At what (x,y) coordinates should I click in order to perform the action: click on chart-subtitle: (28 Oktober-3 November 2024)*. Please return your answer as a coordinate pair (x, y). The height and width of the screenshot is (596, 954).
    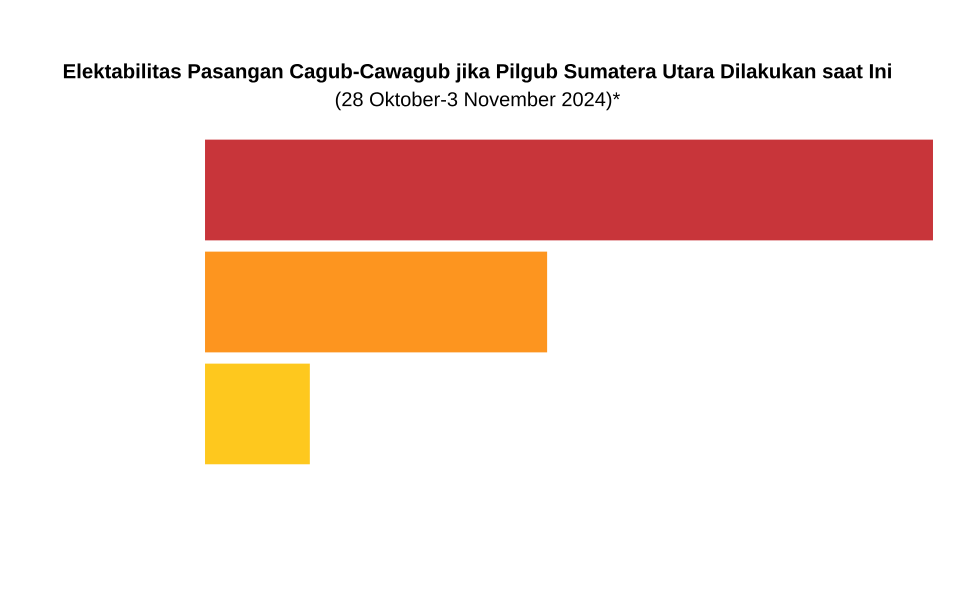
    Looking at the image, I should click on (478, 101).